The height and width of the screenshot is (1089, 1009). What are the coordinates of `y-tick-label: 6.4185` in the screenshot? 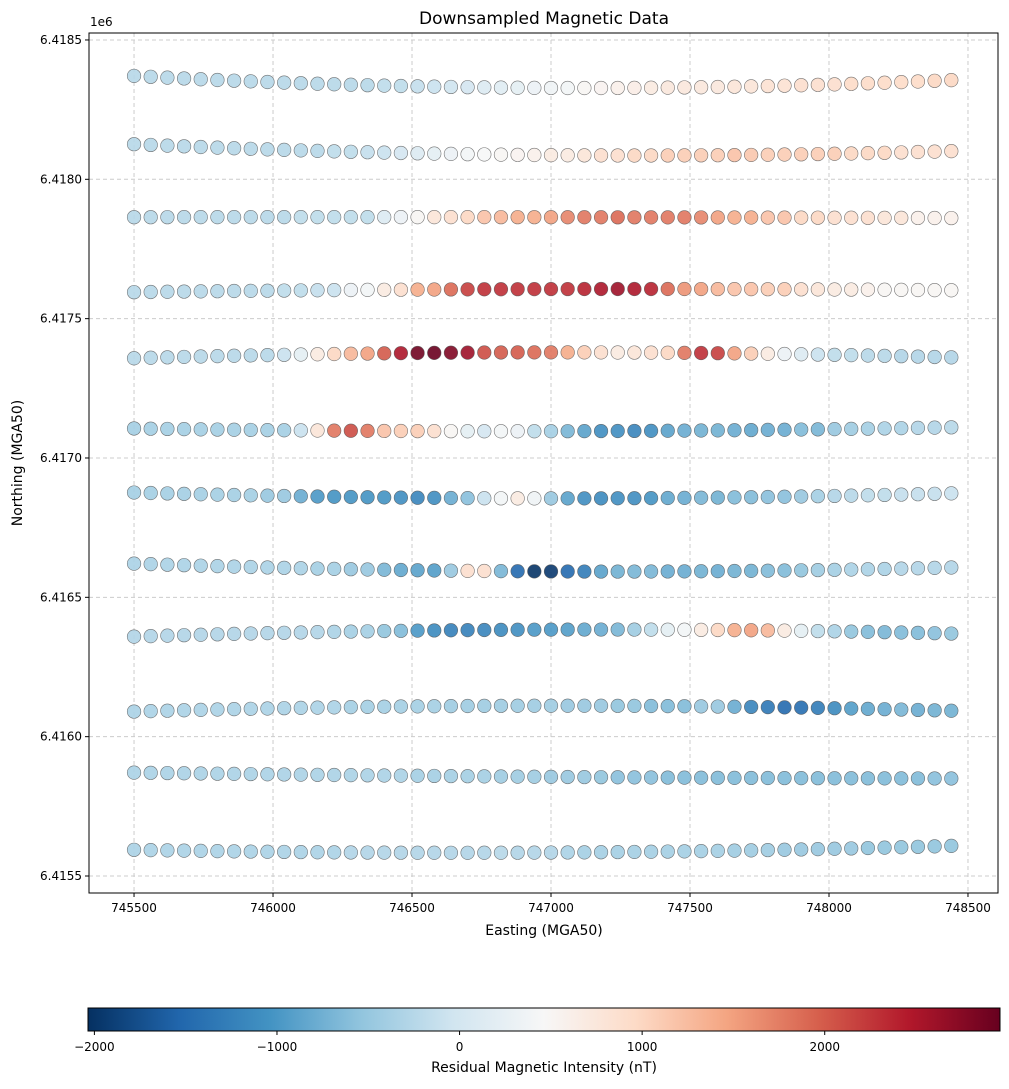 It's located at (61, 40).